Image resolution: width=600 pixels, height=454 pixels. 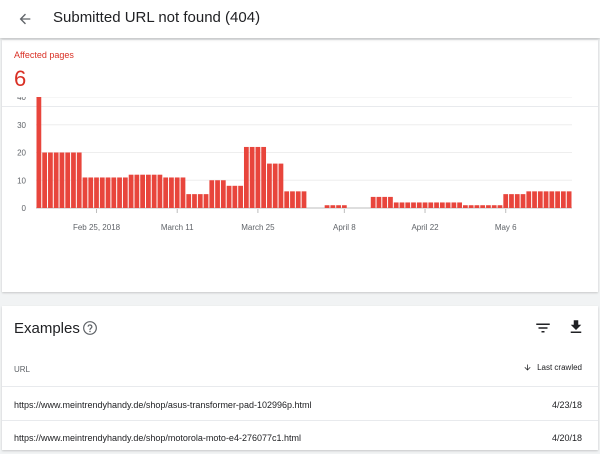 I want to click on affected-pages-label: Affected pages, so click(x=44, y=55).